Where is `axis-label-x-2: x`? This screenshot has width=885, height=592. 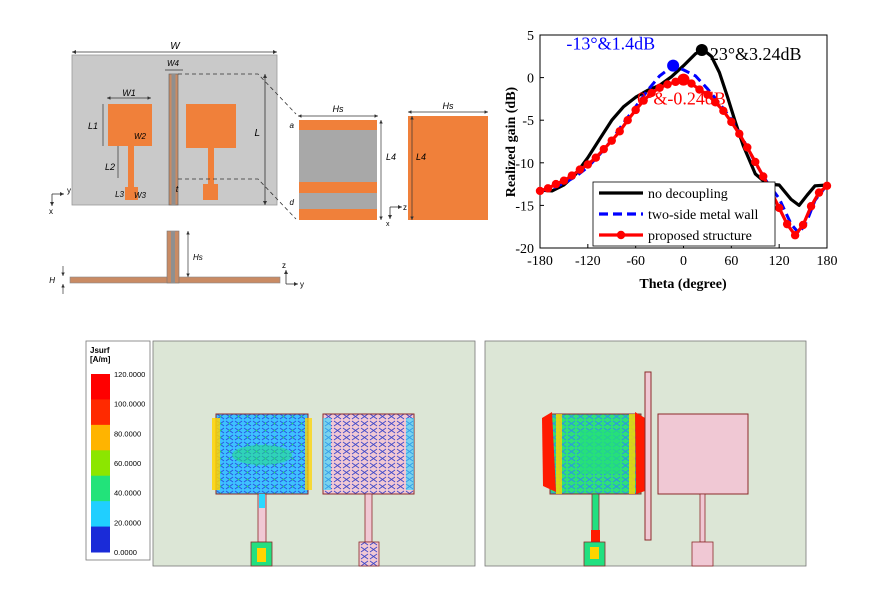
axis-label-x-2: x is located at coordinates (388, 224).